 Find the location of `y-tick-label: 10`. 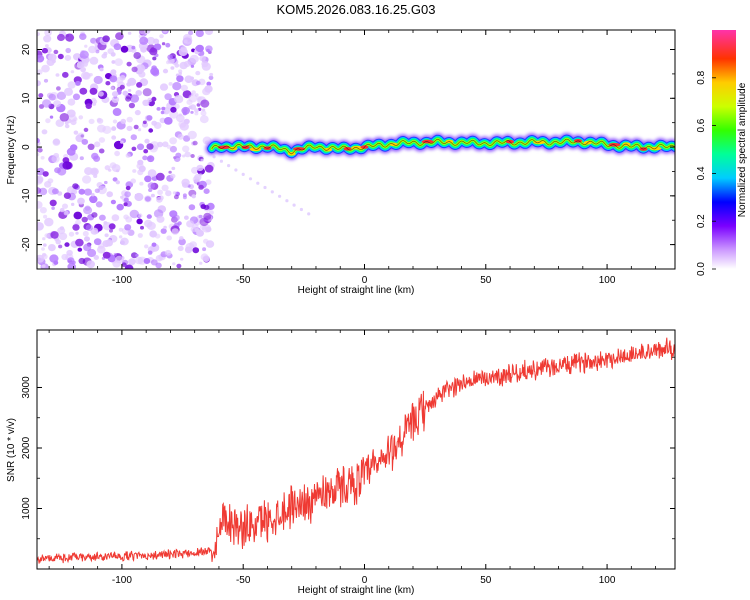

y-tick-label: 10 is located at coordinates (26, 98).